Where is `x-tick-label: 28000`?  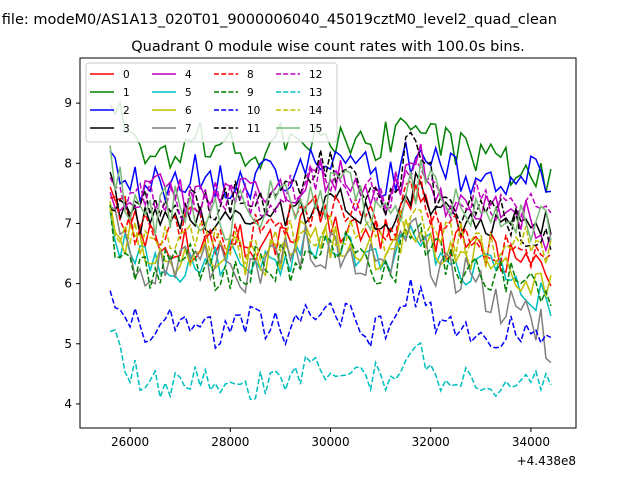
x-tick-label: 28000 is located at coordinates (230, 442).